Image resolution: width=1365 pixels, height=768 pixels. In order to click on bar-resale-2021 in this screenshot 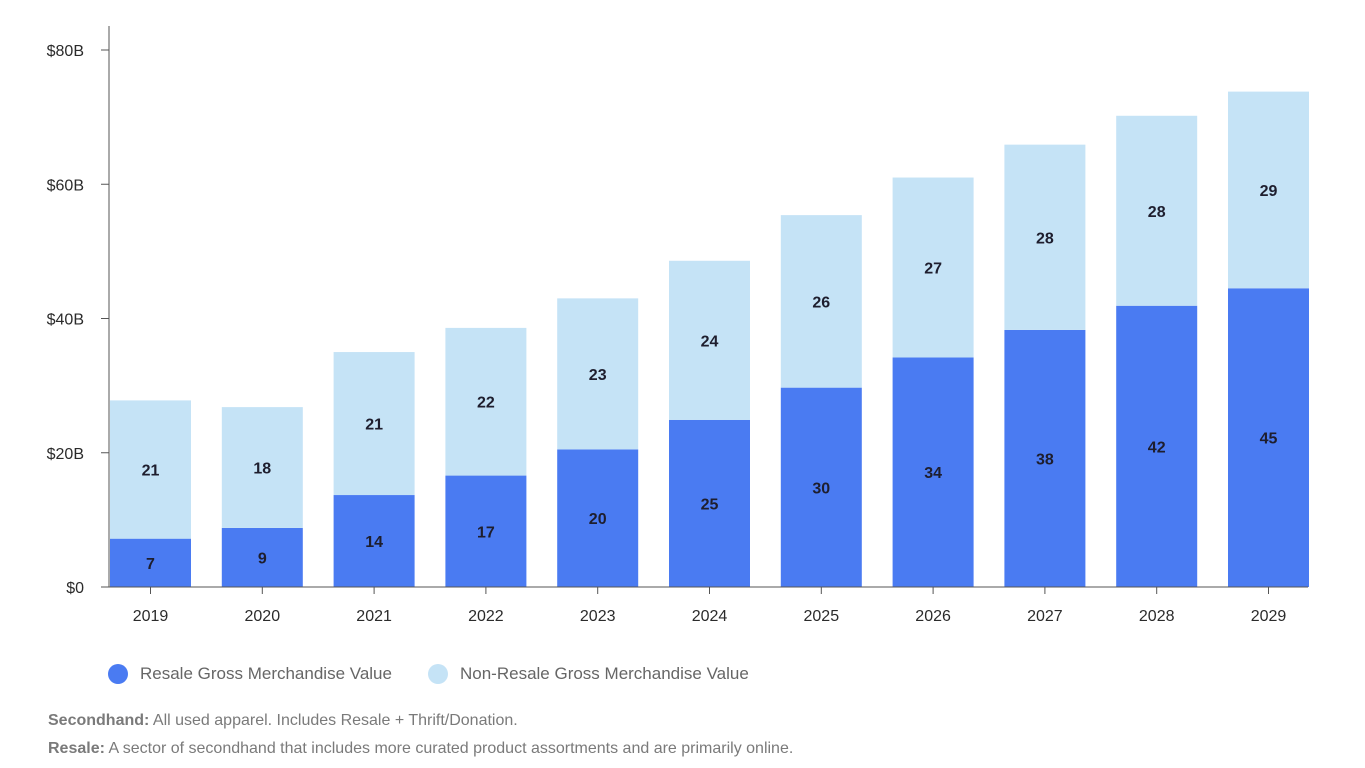, I will do `click(374, 541)`.